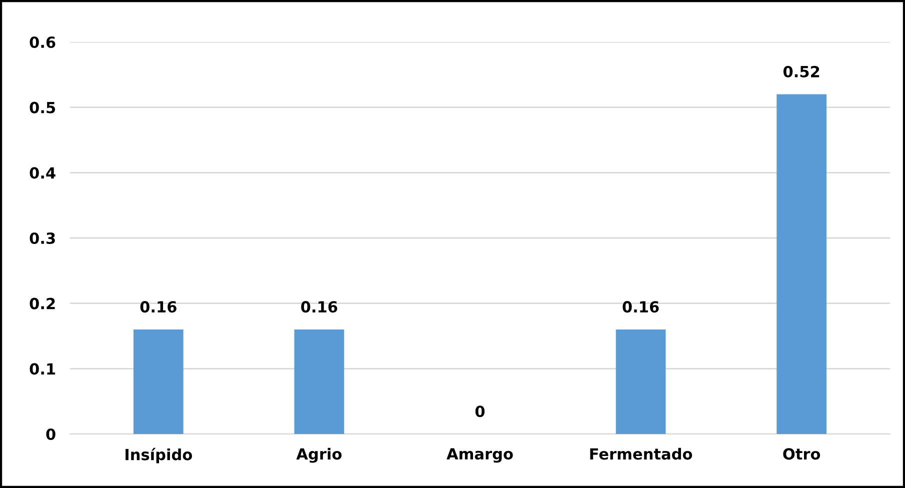  Describe the element at coordinates (641, 454) in the screenshot. I see `x-tick-label: Fermentado` at that location.